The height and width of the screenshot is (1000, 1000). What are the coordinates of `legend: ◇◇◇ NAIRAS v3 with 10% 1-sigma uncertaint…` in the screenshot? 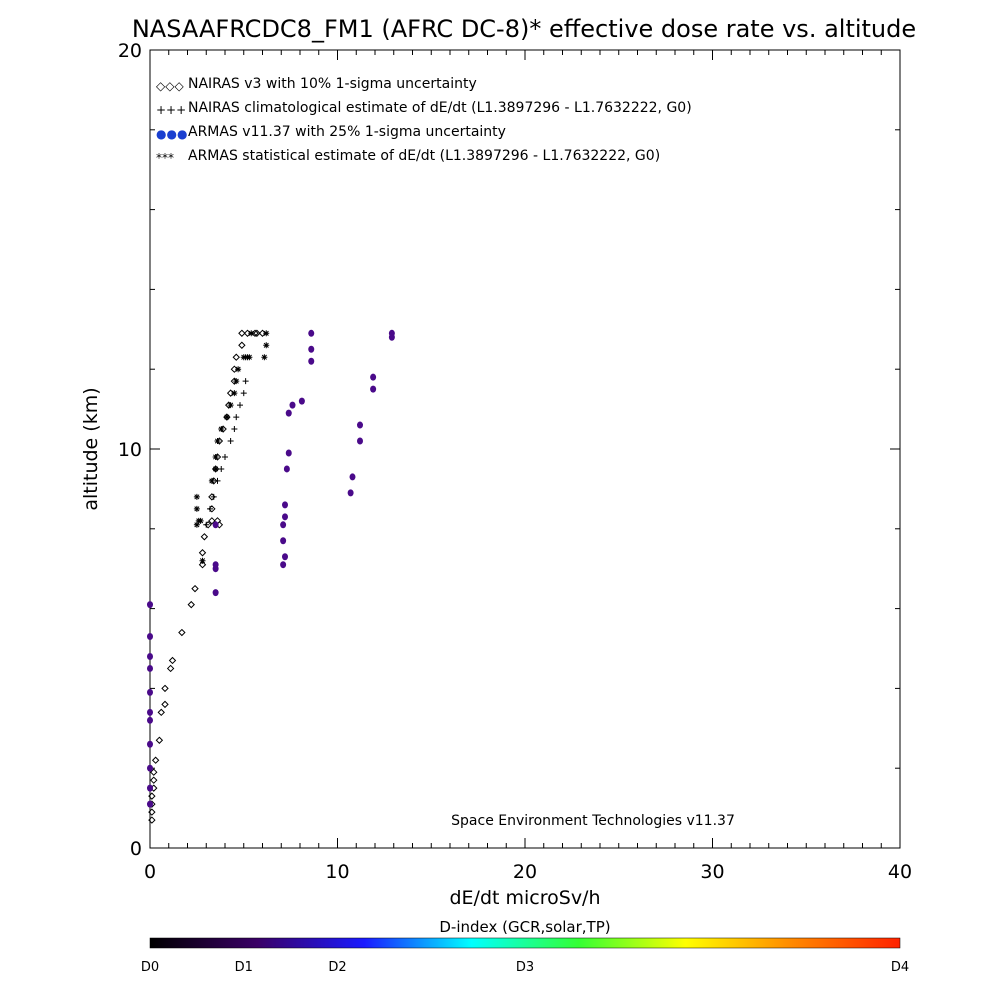 It's located at (424, 120).